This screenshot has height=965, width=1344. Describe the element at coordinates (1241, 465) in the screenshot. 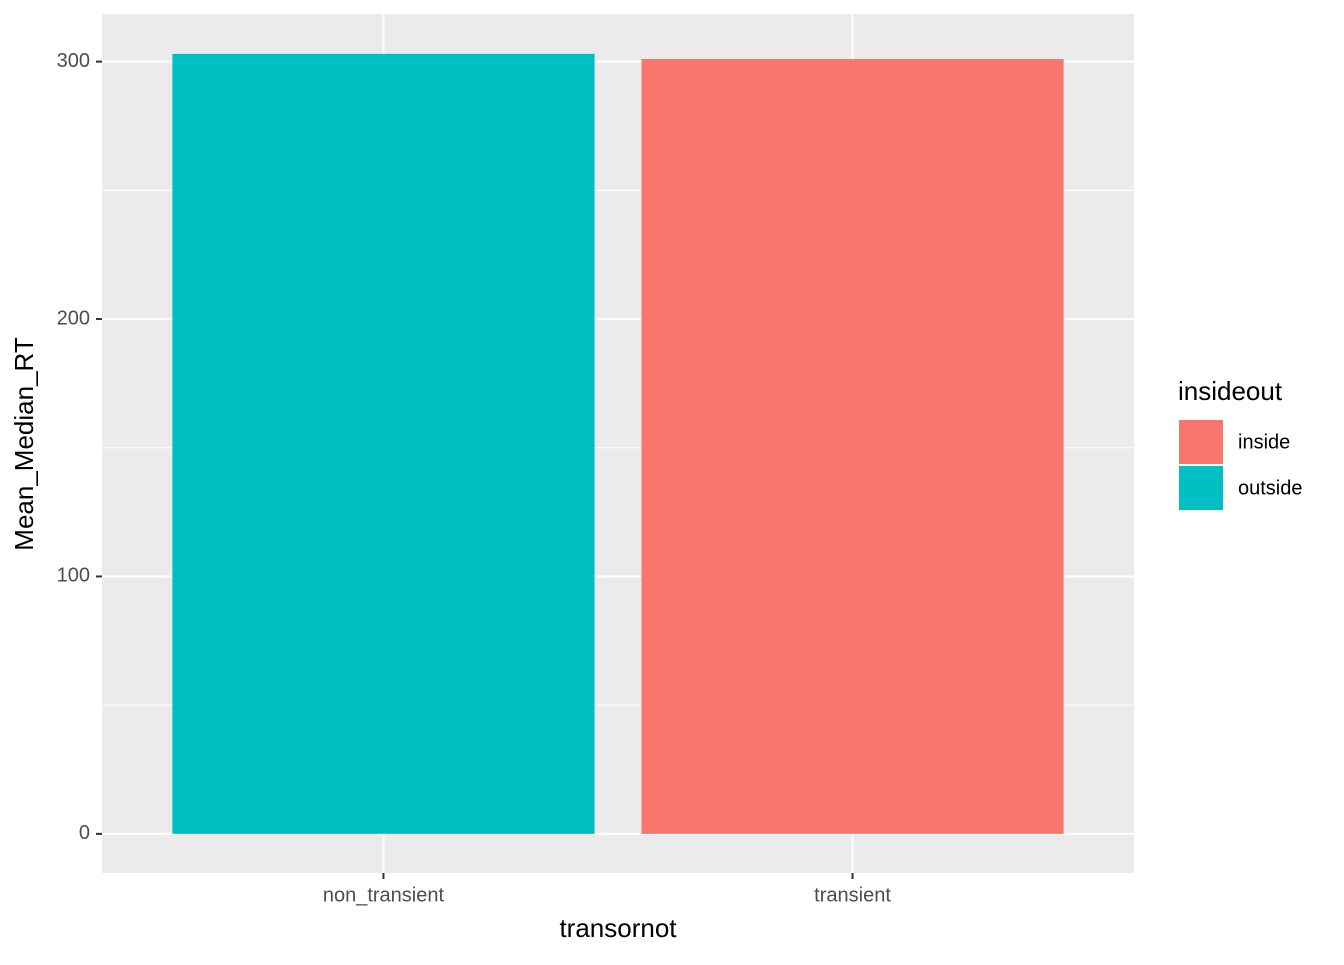

I see `legend: inside outside` at that location.